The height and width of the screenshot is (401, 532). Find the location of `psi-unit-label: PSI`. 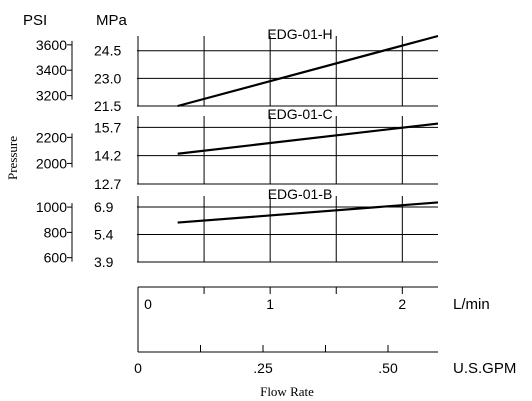

psi-unit-label: PSI is located at coordinates (35, 20).